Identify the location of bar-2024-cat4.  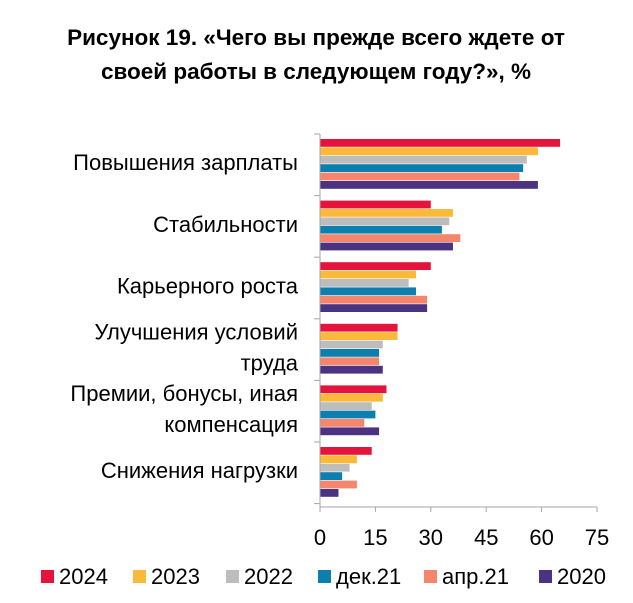
(353, 389).